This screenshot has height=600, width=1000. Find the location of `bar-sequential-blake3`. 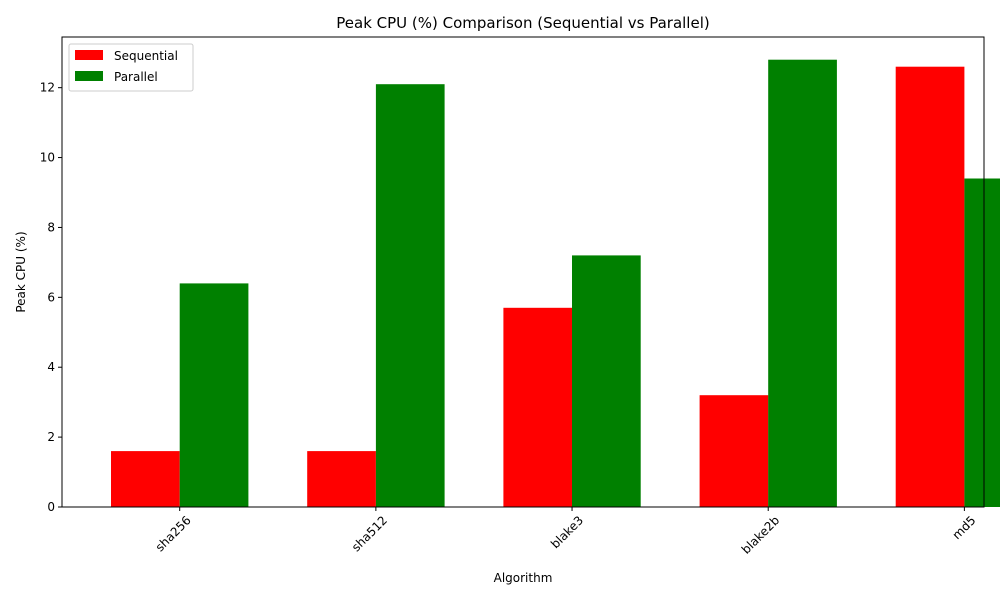

bar-sequential-blake3 is located at coordinates (538, 407).